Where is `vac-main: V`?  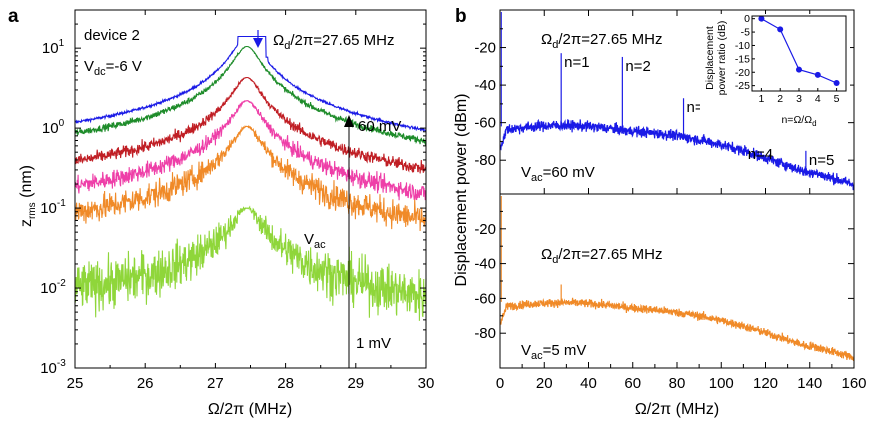
vac-main: V is located at coordinates (309, 239).